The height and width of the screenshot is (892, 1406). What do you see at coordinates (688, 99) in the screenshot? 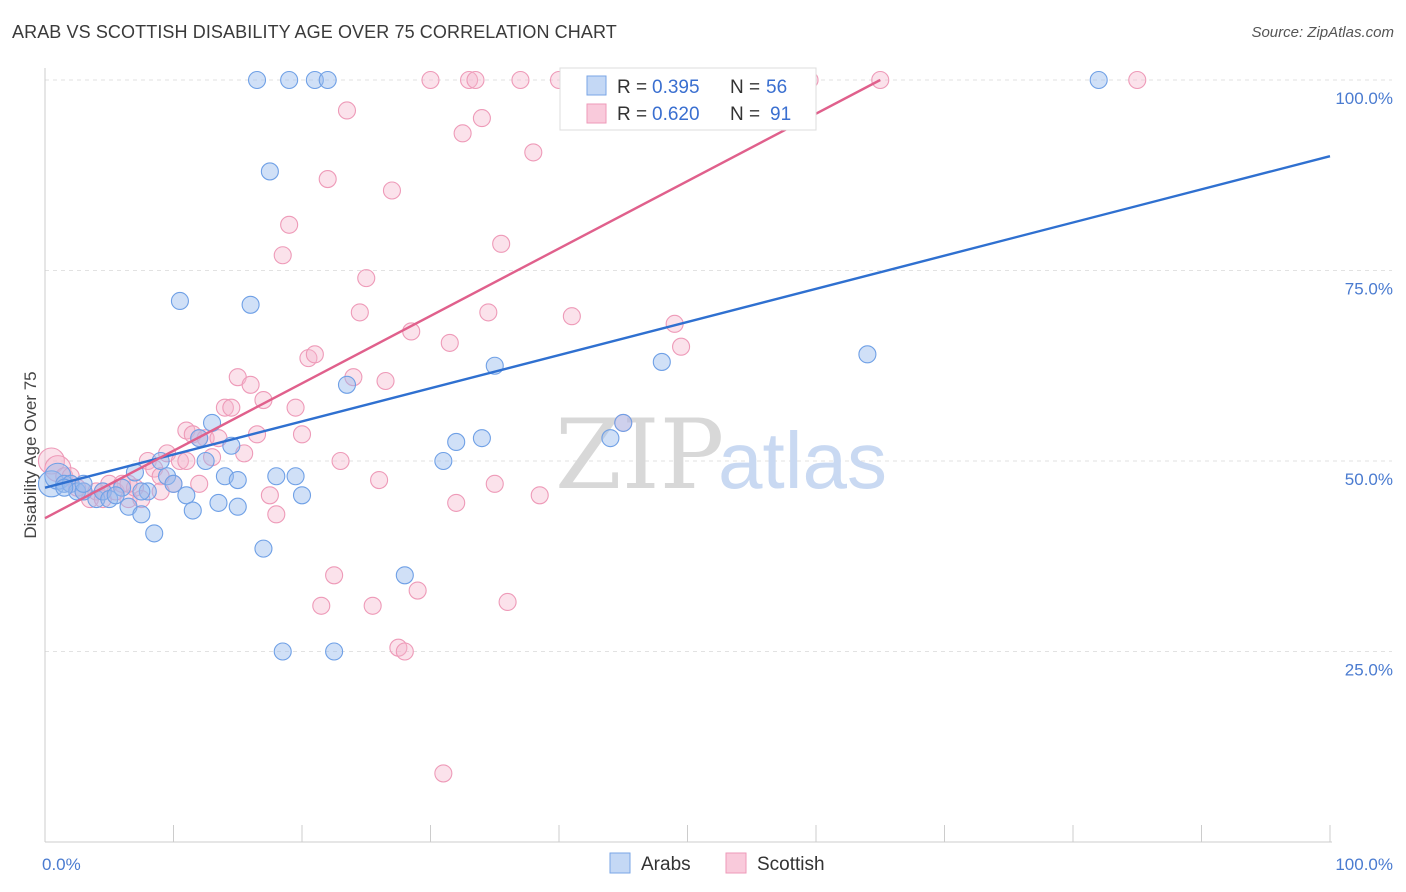
I see `correlation-legend: R = 0.395 N = 56 R = 0.620 N = 91` at bounding box center [688, 99].